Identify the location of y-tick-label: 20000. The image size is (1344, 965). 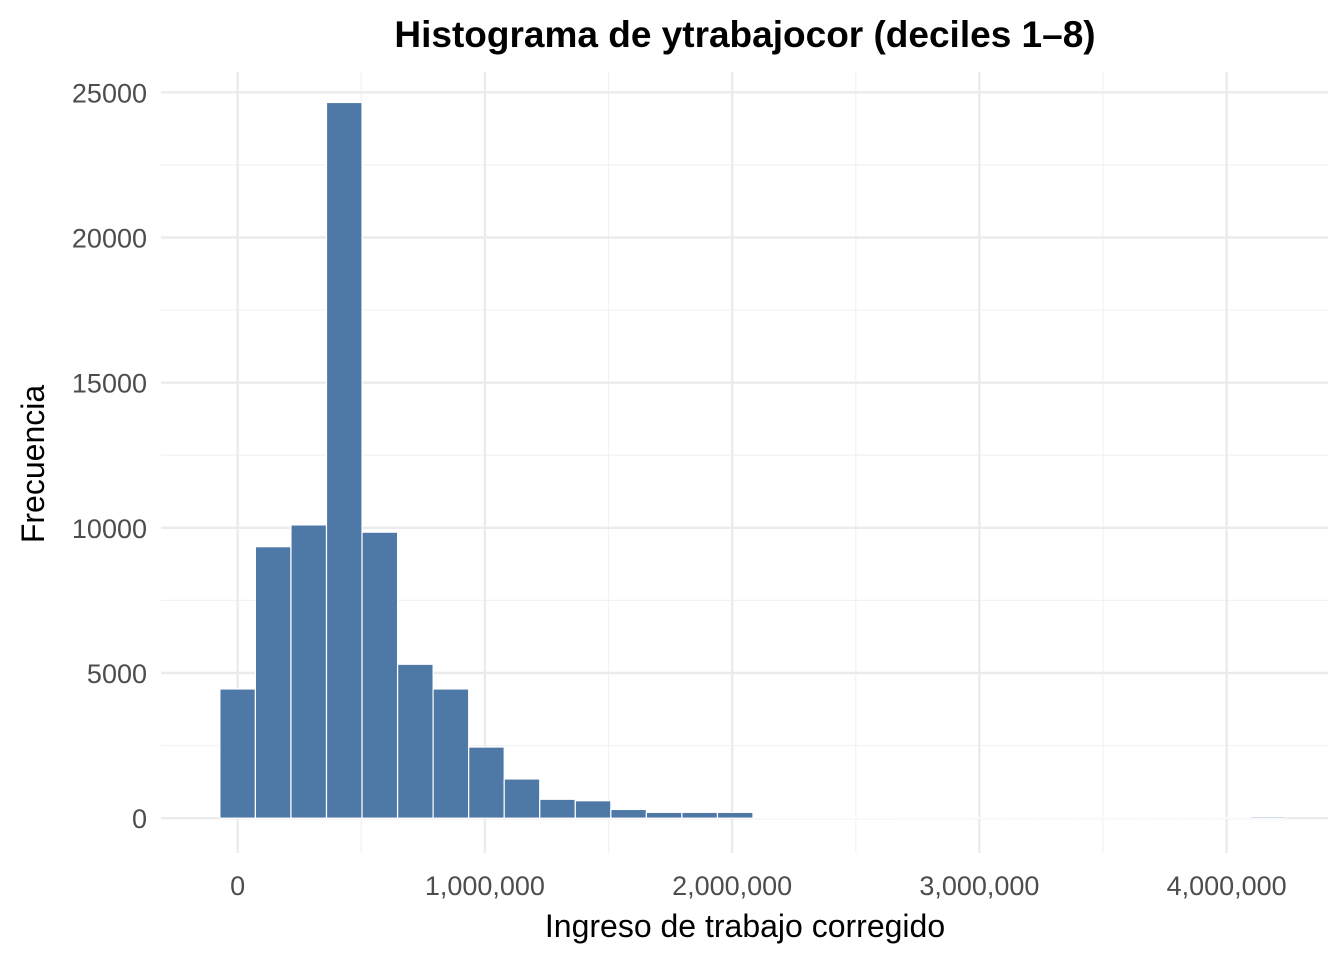
(109, 238).